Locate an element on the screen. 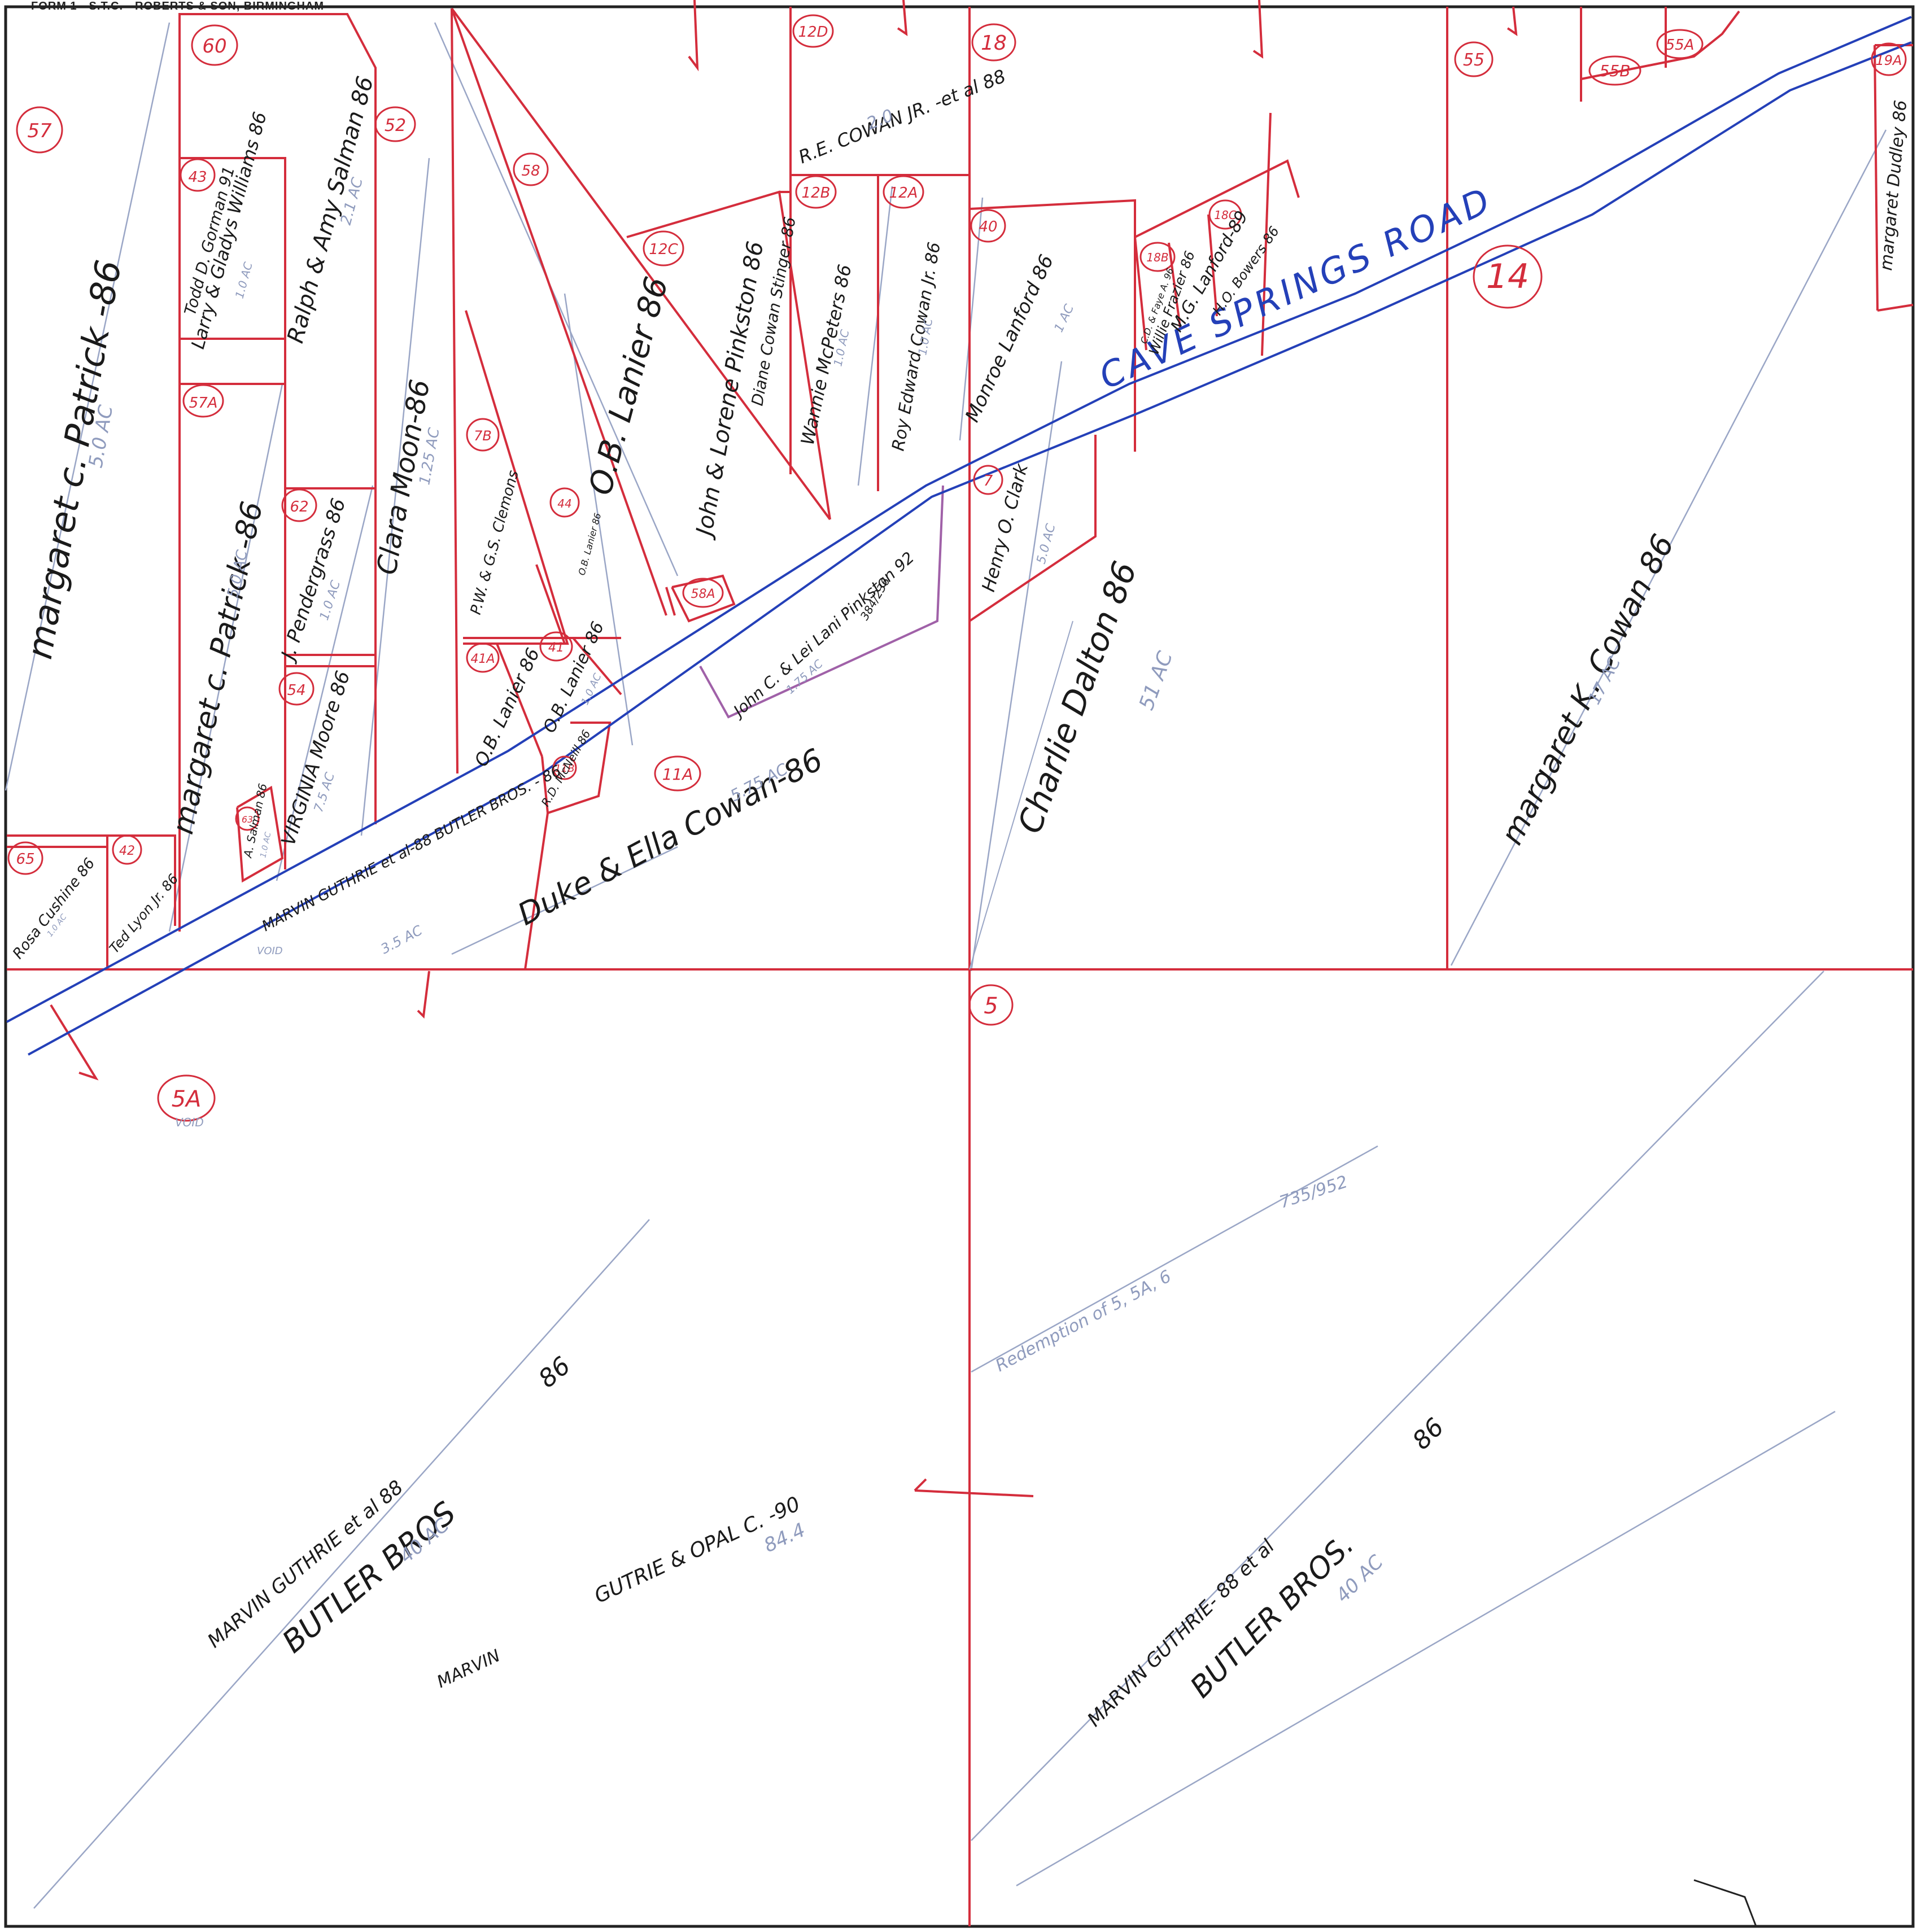  pnum-58A: 58A is located at coordinates (703, 594).